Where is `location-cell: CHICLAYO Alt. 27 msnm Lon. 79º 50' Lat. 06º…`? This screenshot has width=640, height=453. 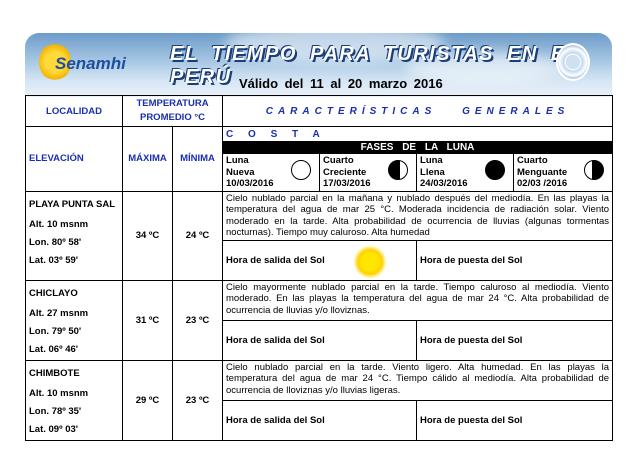
location-cell: CHICLAYO Alt. 27 msnm Lon. 79º 50' Lat. 06º… is located at coordinates (74, 320).